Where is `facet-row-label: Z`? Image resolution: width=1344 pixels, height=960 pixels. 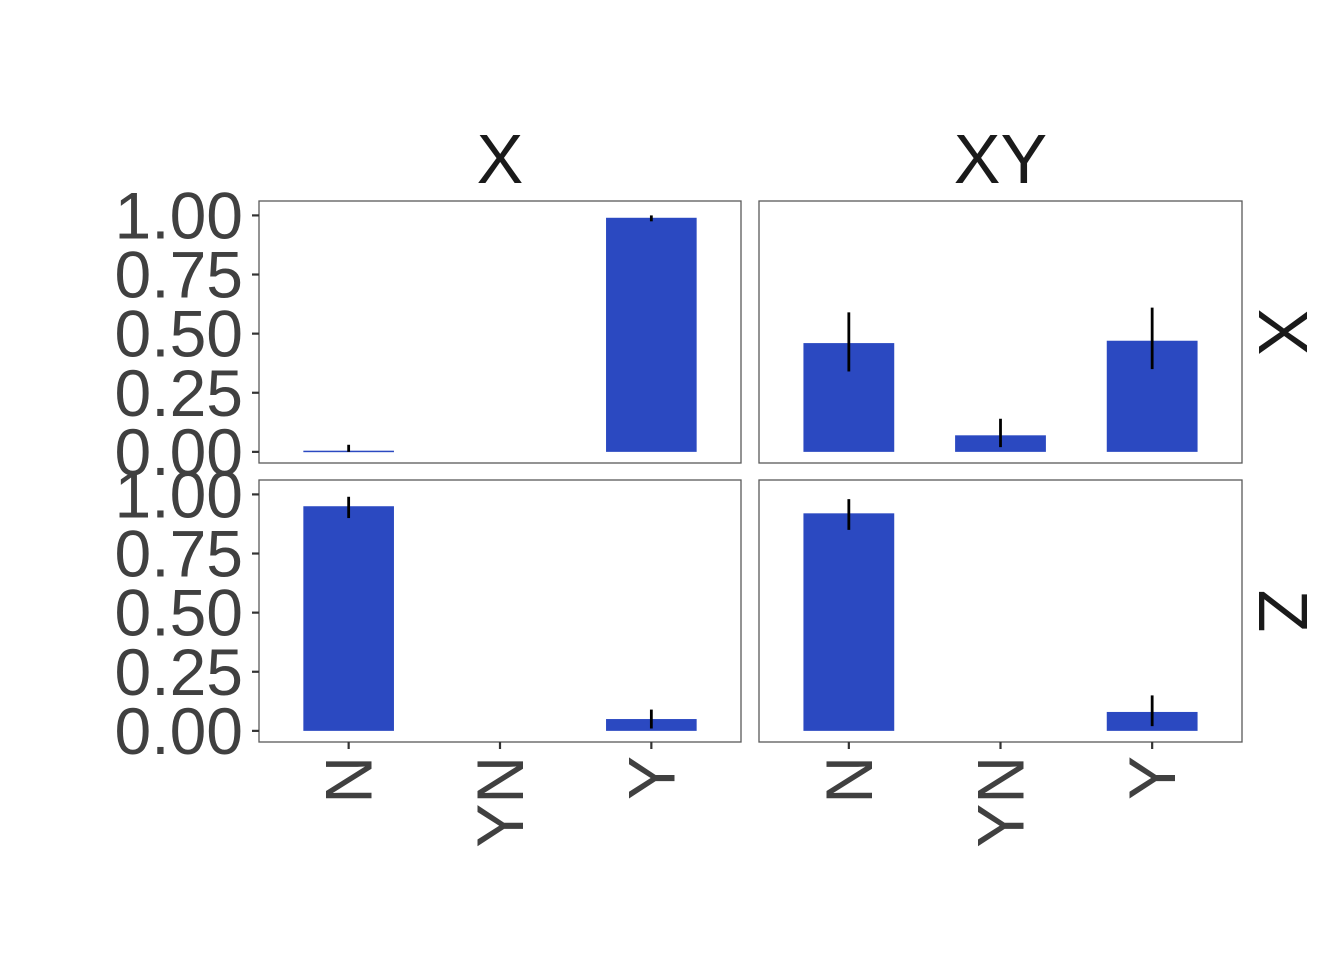 facet-row-label: Z is located at coordinates (1283, 611).